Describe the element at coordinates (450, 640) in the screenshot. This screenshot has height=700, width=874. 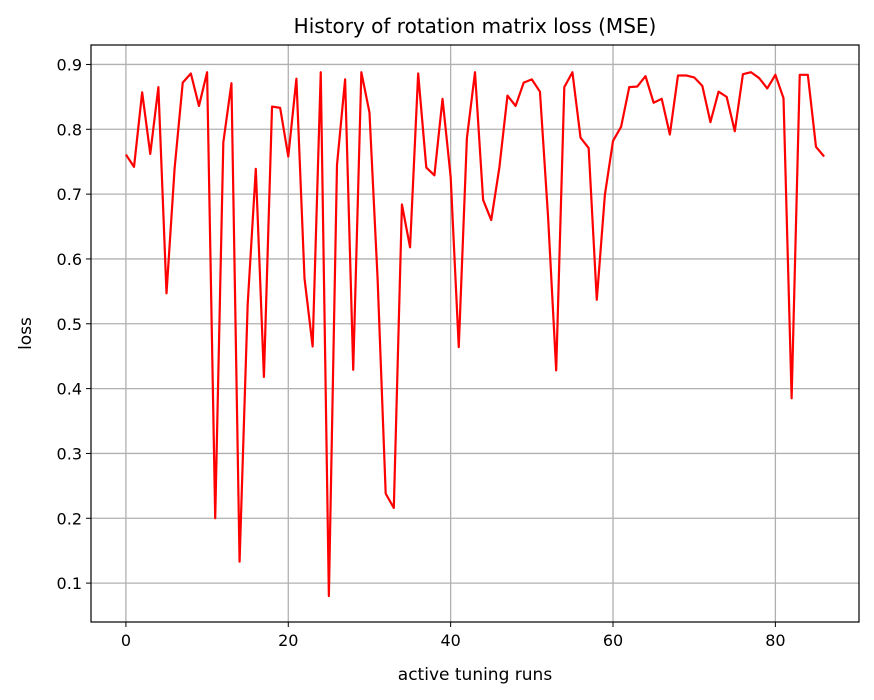
I see `x-tick-label: 40` at that location.